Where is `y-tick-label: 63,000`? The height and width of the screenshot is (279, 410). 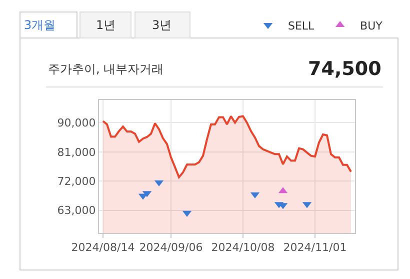
y-tick-label: 63,000 is located at coordinates (76, 211).